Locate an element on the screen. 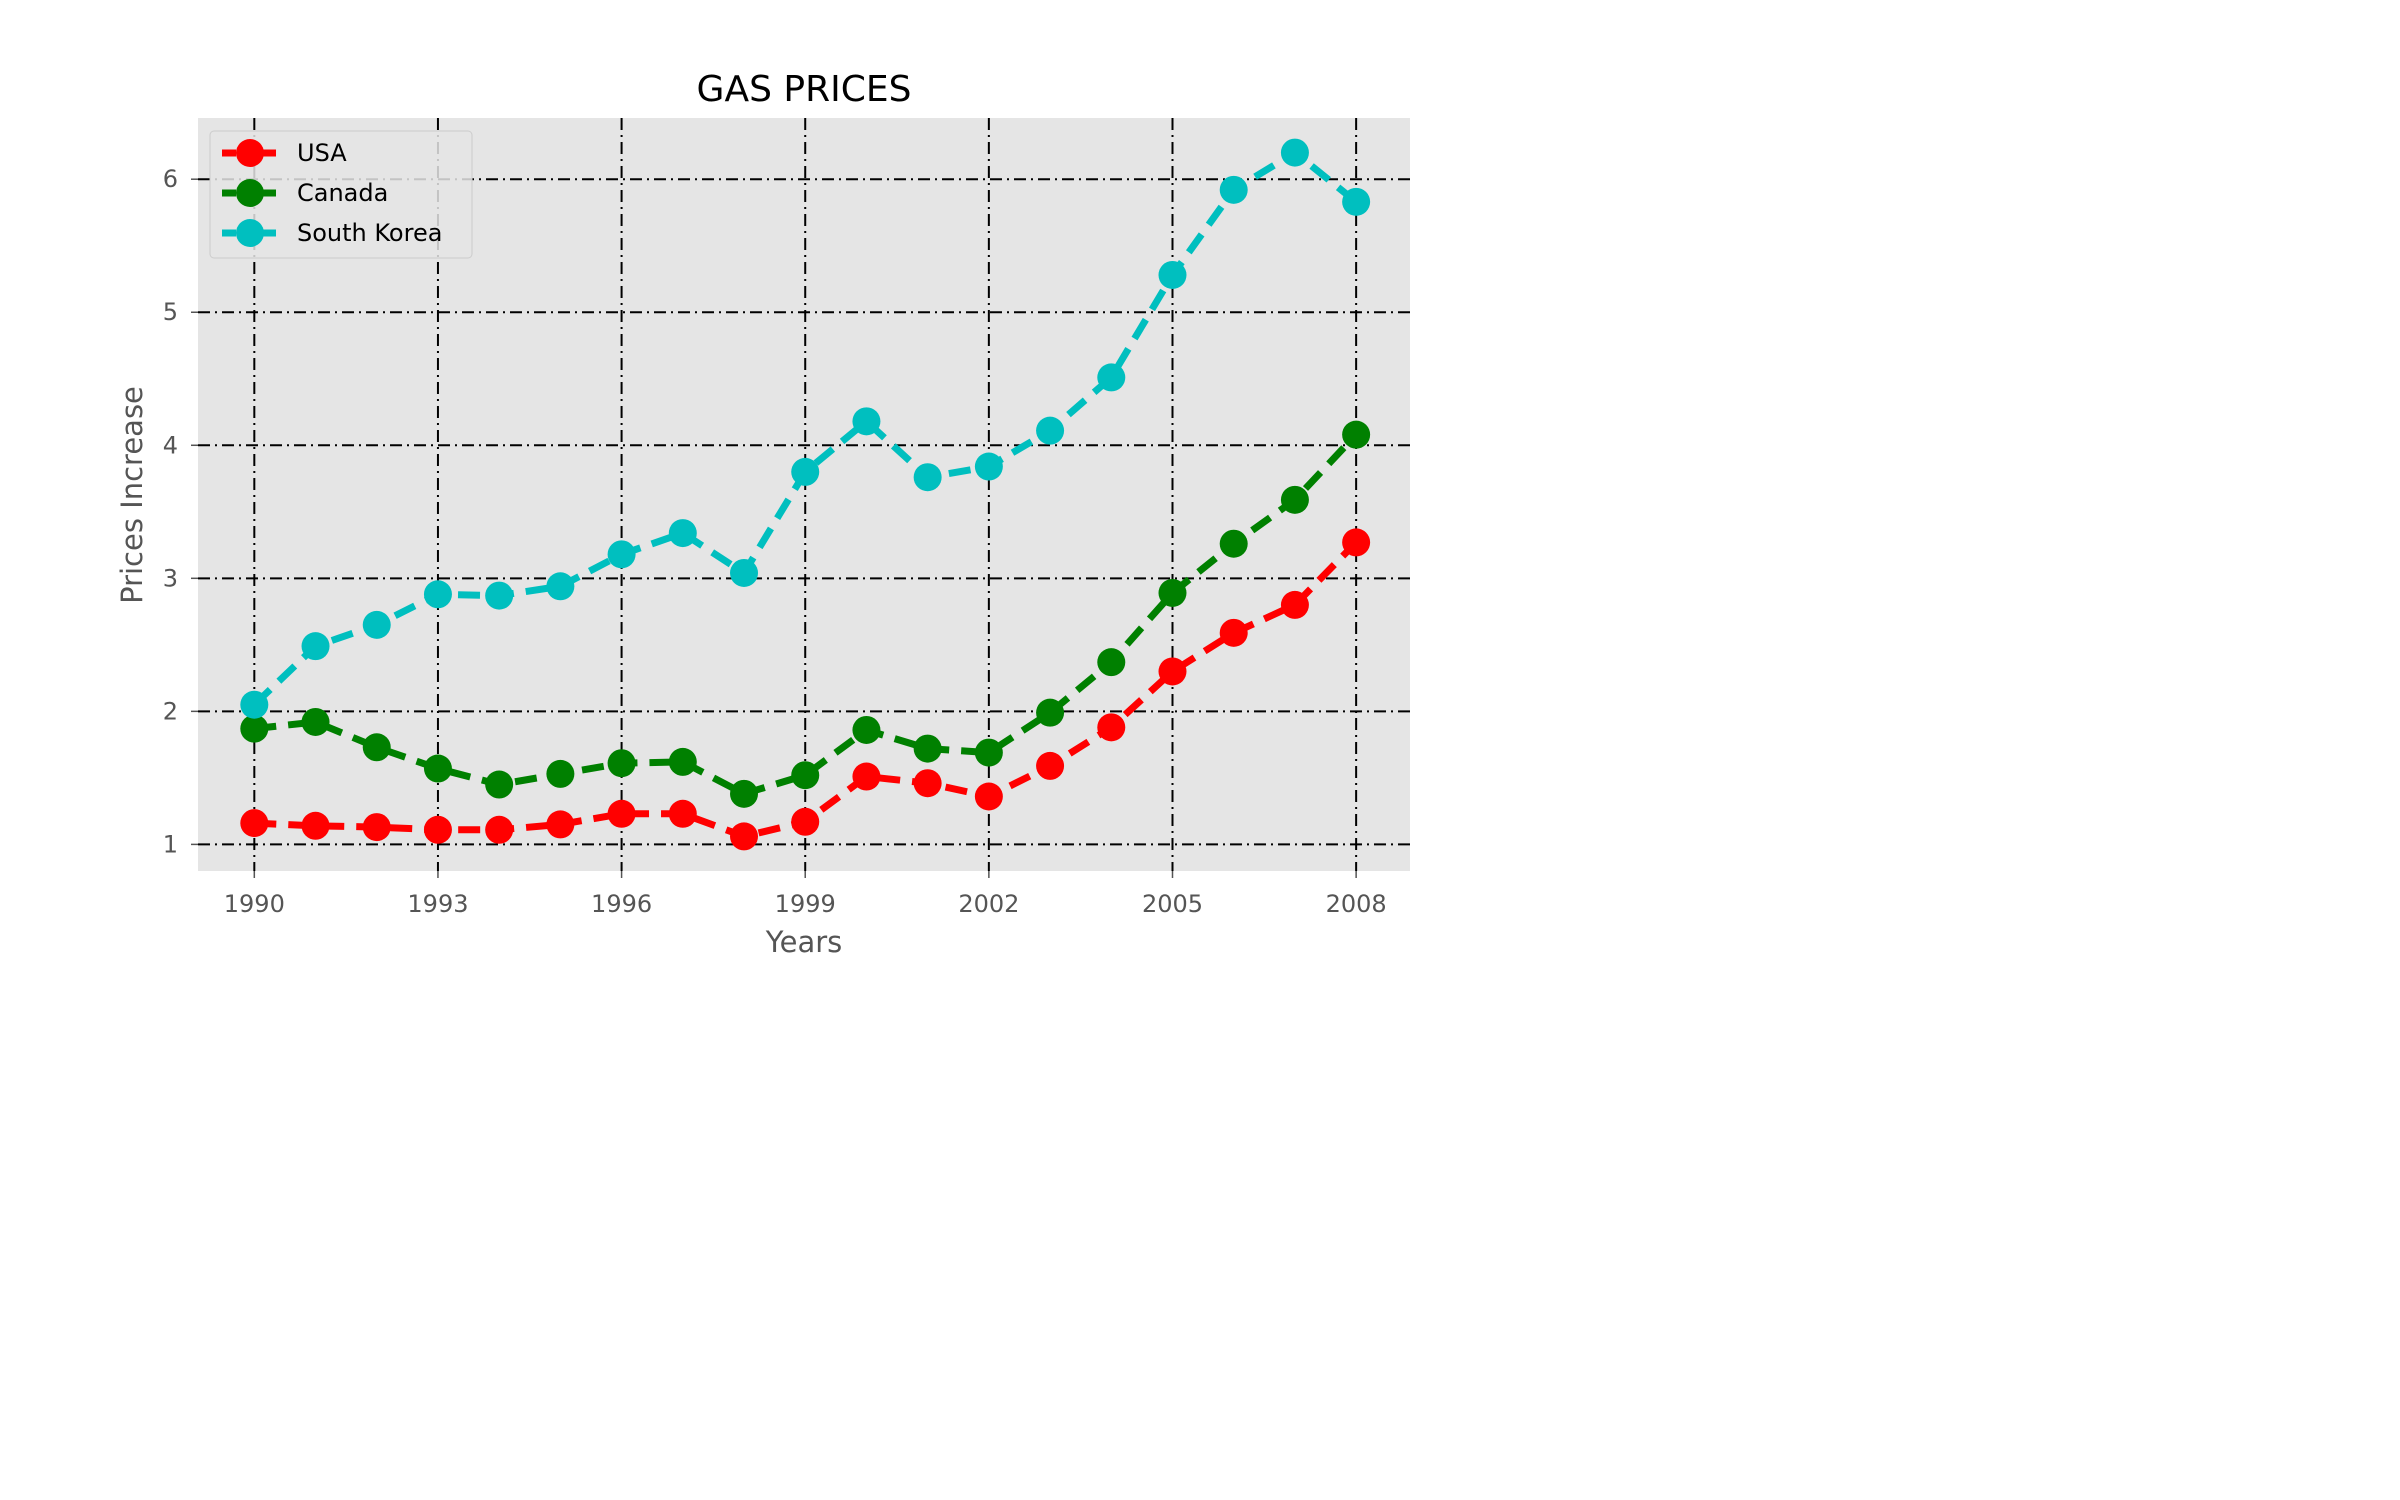 This screenshot has height=1500, width=2400. legend-box is located at coordinates (341, 194).